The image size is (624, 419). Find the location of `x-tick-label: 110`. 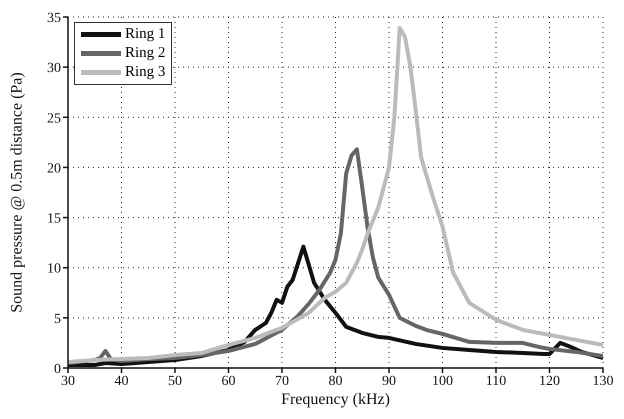

x-tick-label: 110 is located at coordinates (496, 381).